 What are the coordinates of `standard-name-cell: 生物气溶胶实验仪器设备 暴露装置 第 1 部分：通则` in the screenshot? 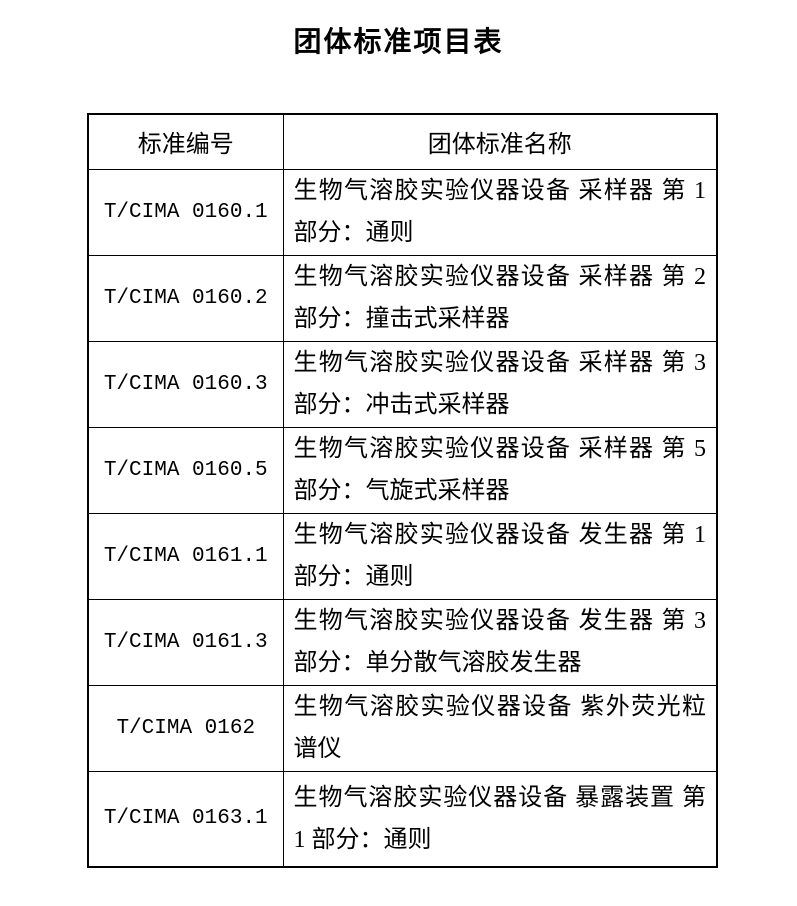 It's located at (500, 819).